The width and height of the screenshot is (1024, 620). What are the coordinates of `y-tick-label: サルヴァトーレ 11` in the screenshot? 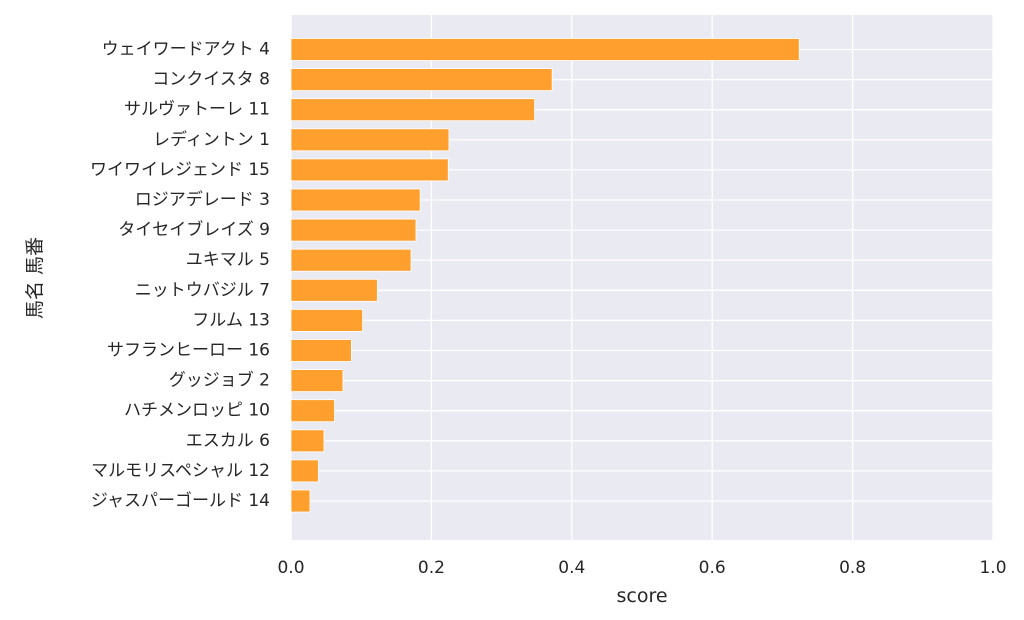 It's located at (197, 110).